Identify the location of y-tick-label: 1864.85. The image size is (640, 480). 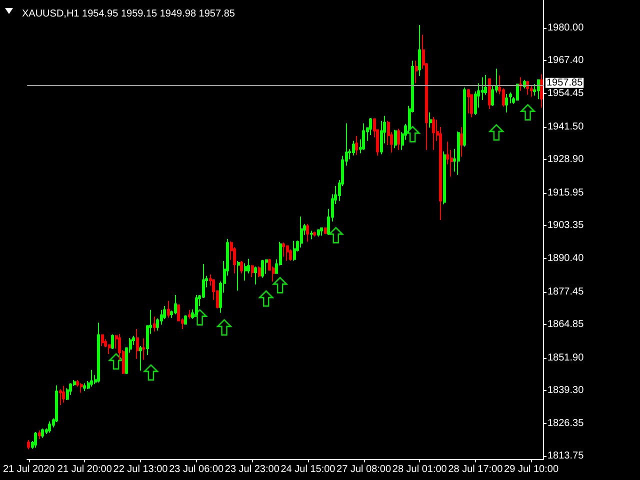
(566, 324).